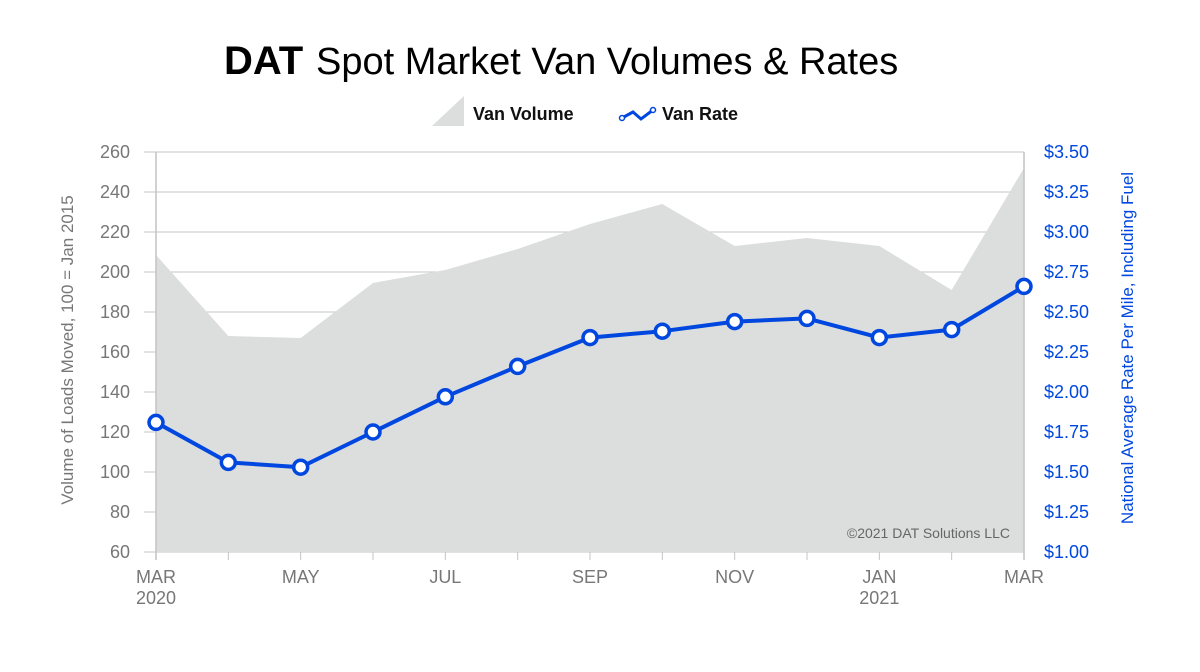 Image resolution: width=1200 pixels, height=672 pixels. I want to click on y-left-tick-label: 260, so click(115, 152).